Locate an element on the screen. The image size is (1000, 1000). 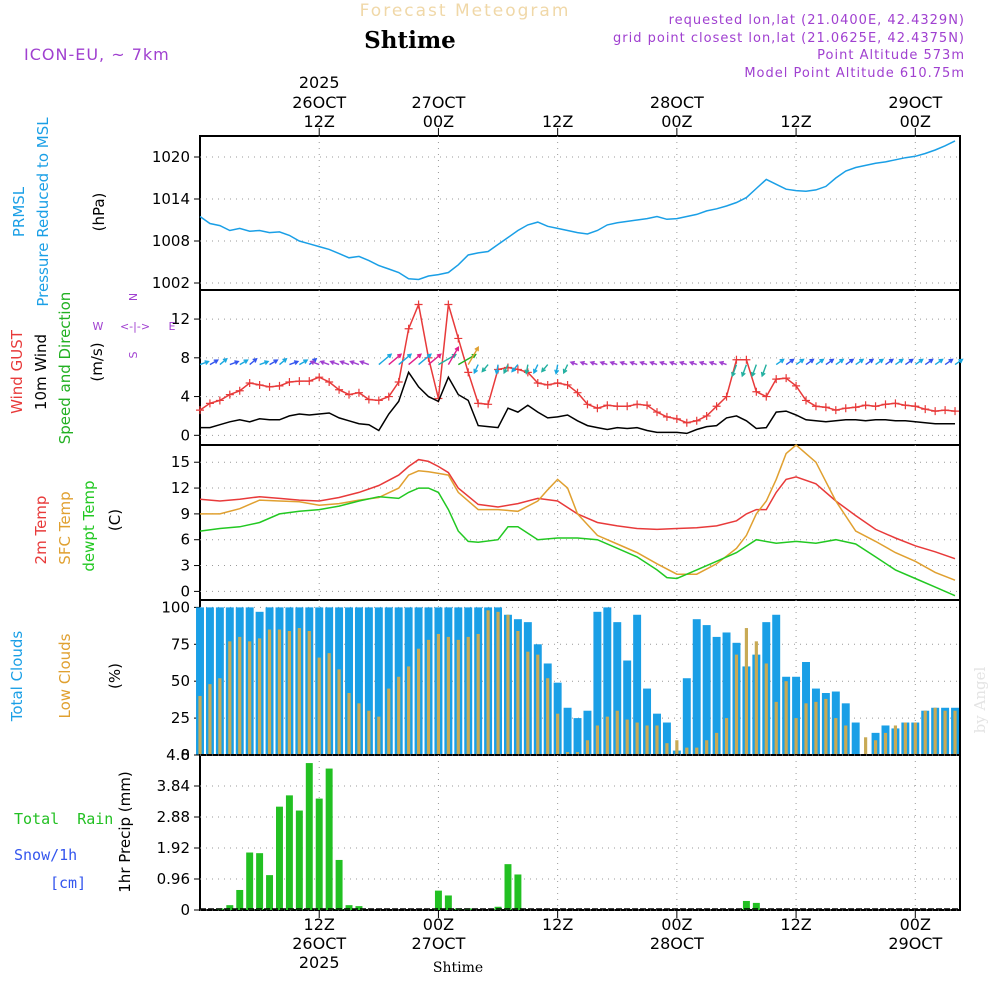
top-time-label: 29OCT is located at coordinates (915, 102).